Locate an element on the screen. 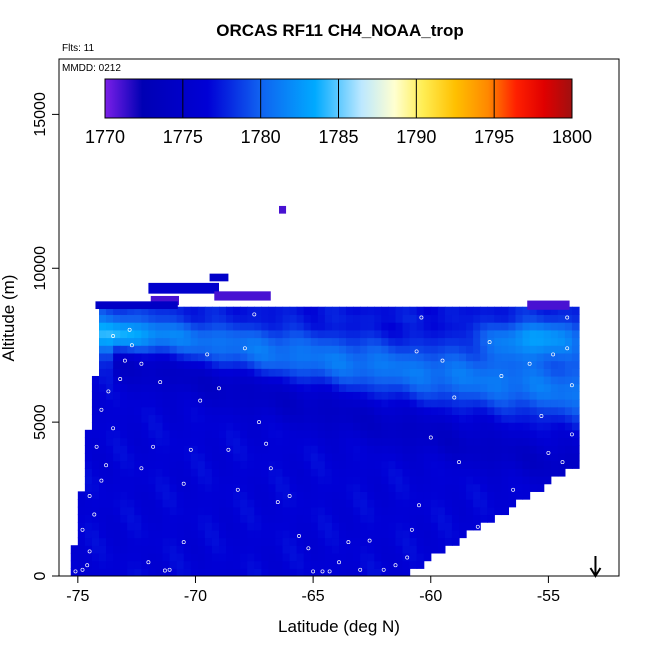  isolated-cell is located at coordinates (283, 209).